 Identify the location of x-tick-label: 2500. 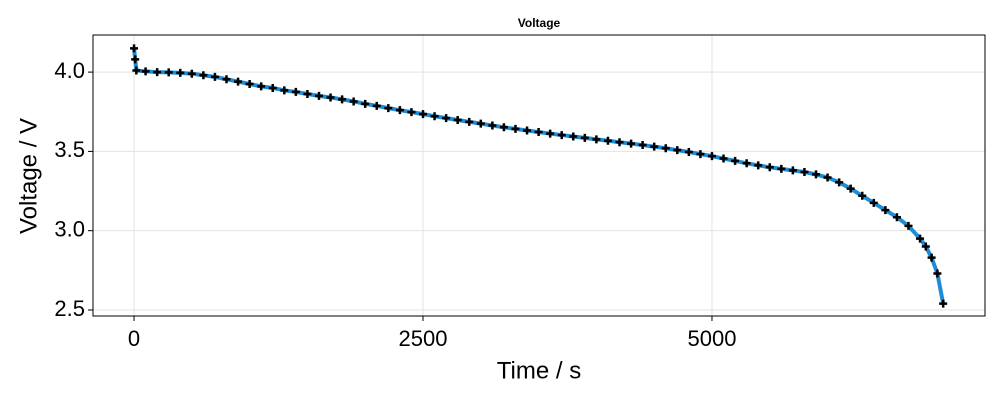
(423, 338).